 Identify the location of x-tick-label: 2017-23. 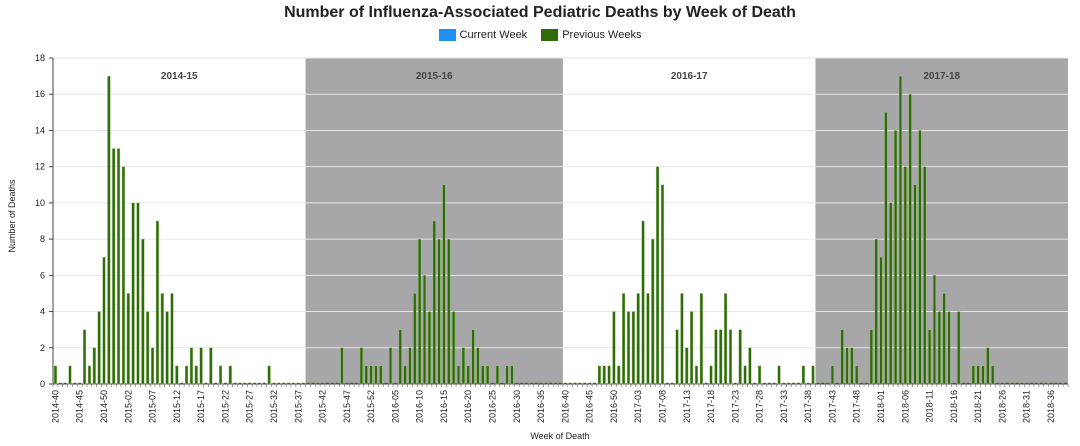
(735, 406).